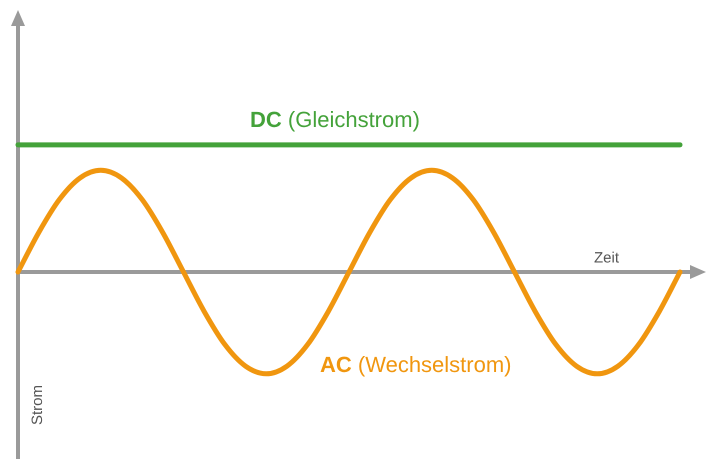  What do you see at coordinates (416, 364) in the screenshot?
I see `series-label: AC (Wechselstrom)` at bounding box center [416, 364].